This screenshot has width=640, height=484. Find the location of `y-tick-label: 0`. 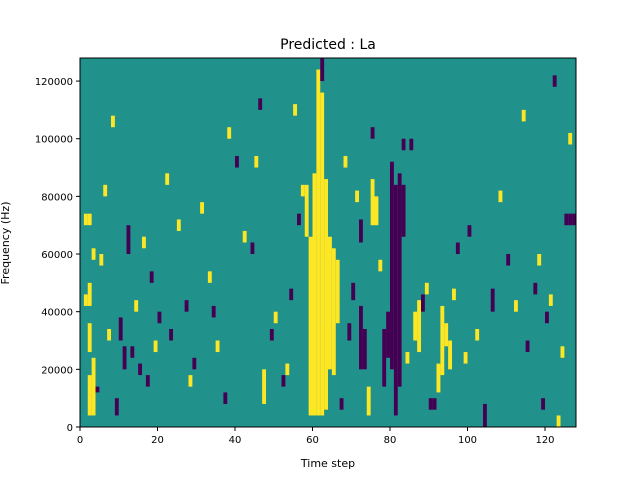

y-tick-label: 0 is located at coordinates (70, 428).